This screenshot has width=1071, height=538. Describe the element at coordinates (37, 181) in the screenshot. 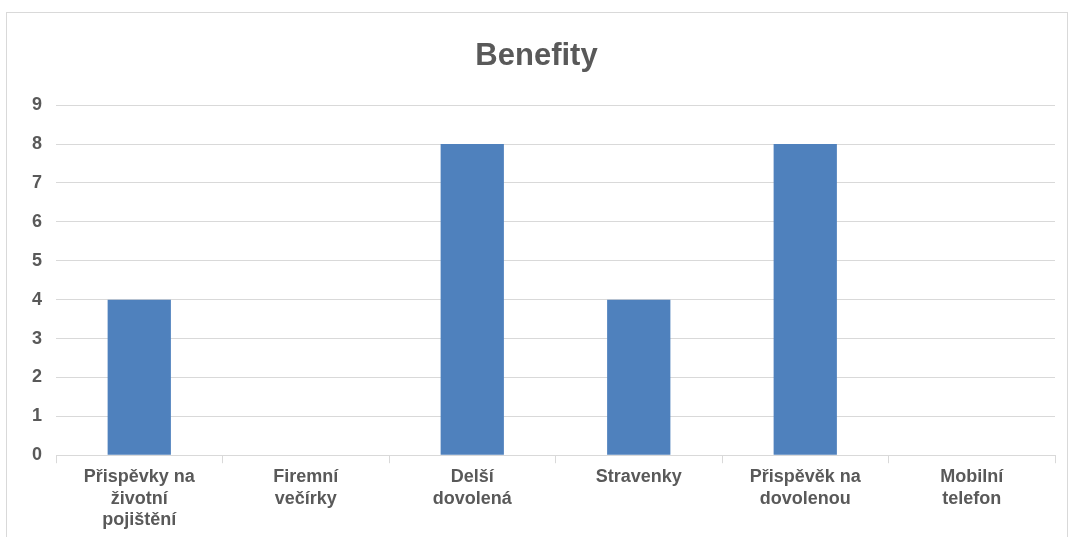

I see `y-tick-label: 7` at that location.